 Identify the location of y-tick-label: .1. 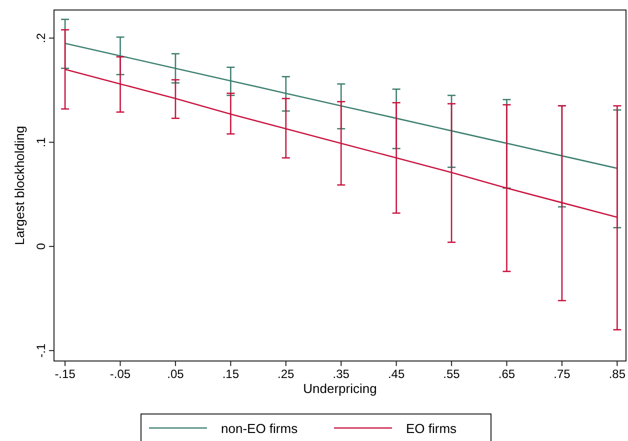
(41, 142).